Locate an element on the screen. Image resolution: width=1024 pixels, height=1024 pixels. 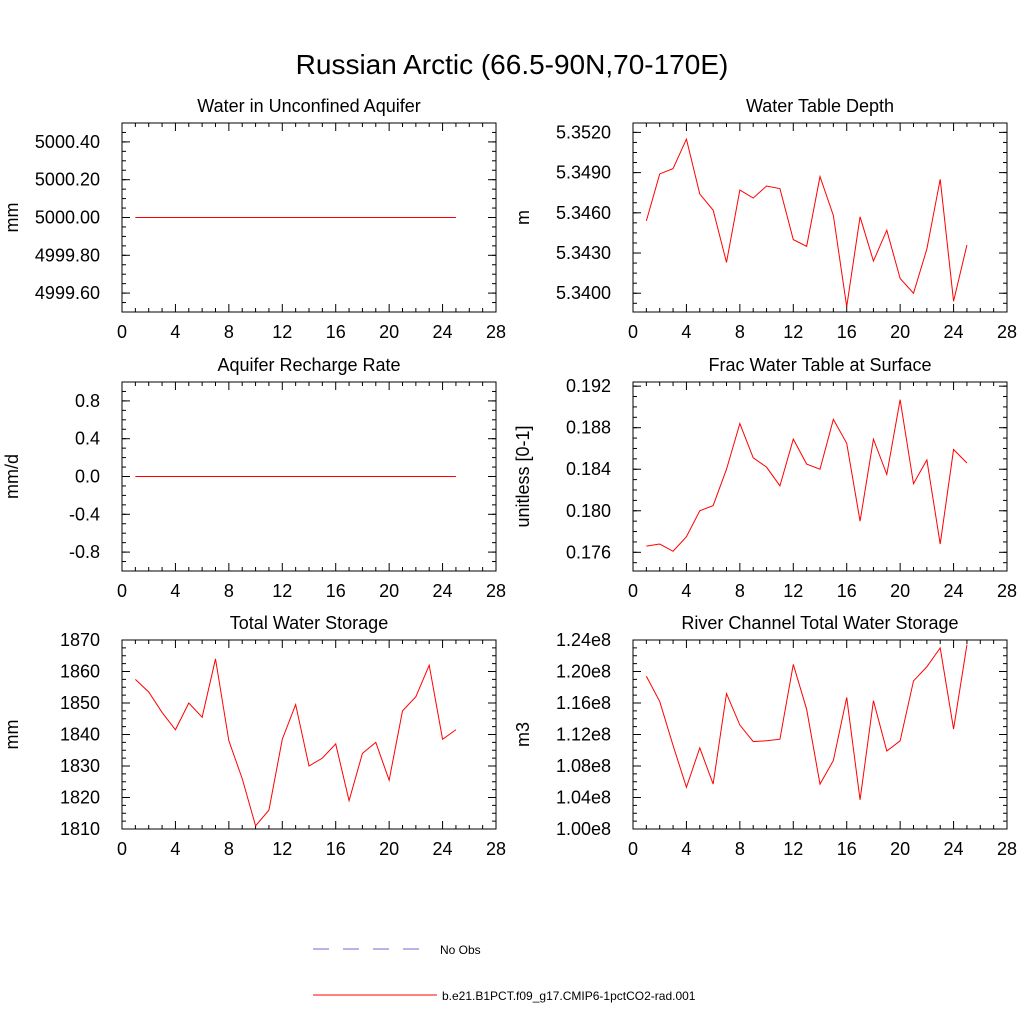
y-axis-label: mm/d is located at coordinates (12, 476).